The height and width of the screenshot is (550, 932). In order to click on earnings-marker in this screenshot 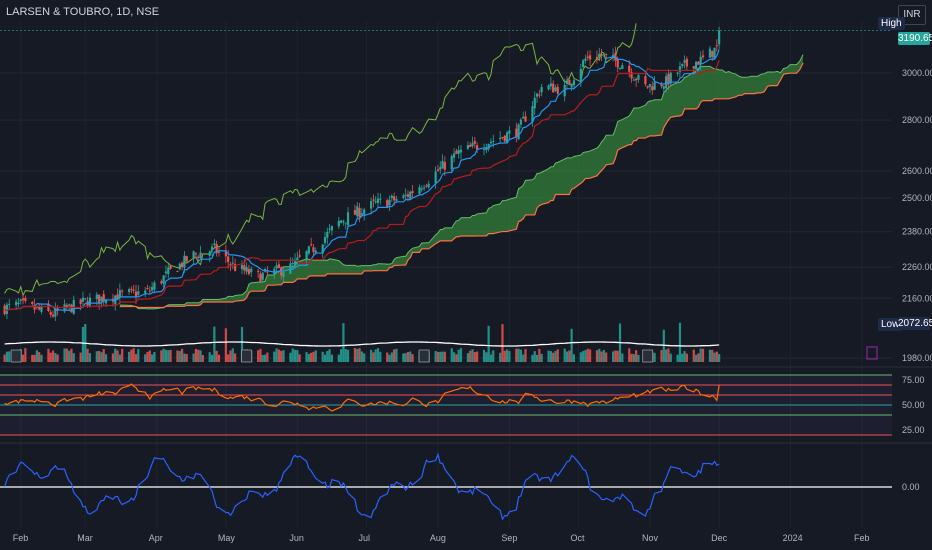, I will do `click(424, 356)`.